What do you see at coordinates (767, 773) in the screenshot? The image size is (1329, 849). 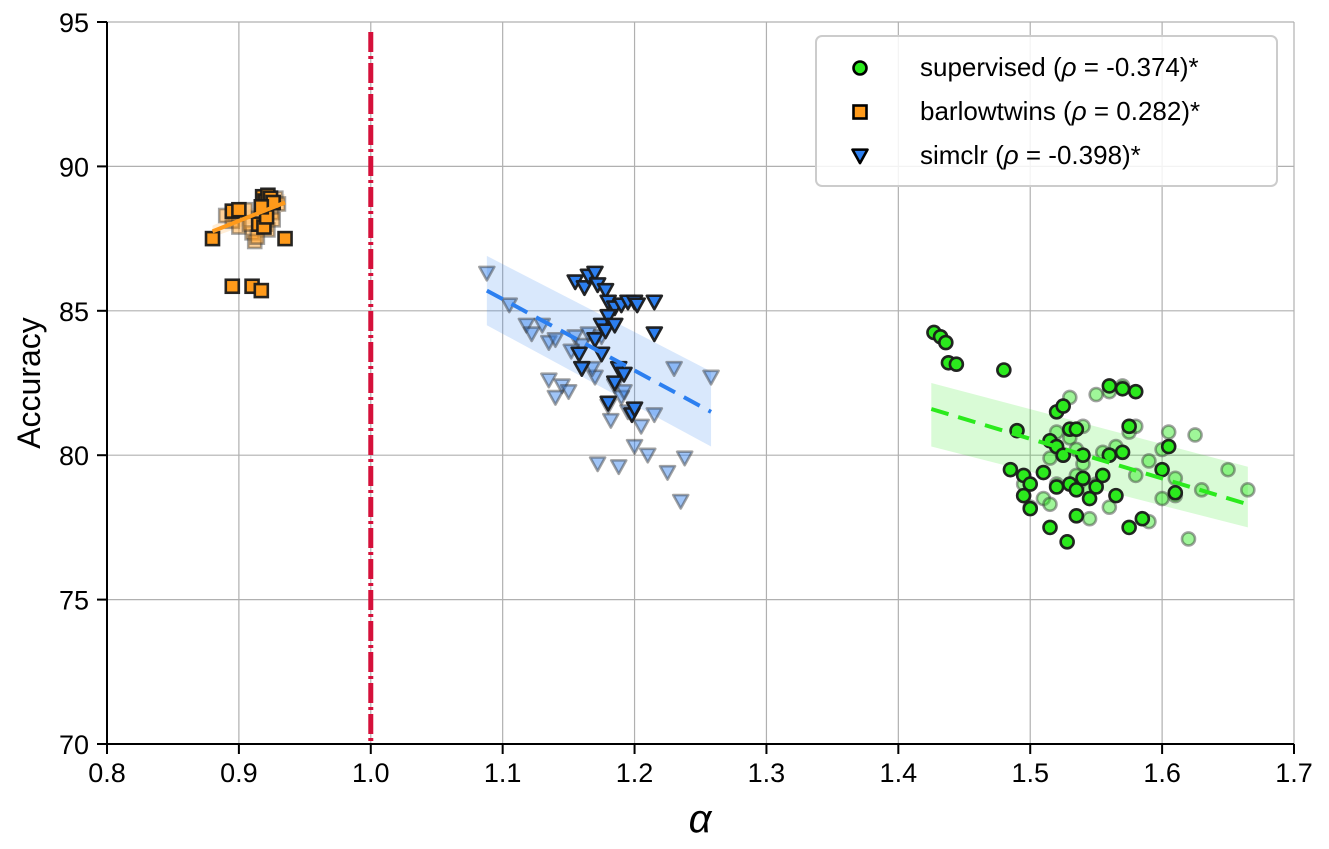 I see `x-tick-label: 1.3` at bounding box center [767, 773].